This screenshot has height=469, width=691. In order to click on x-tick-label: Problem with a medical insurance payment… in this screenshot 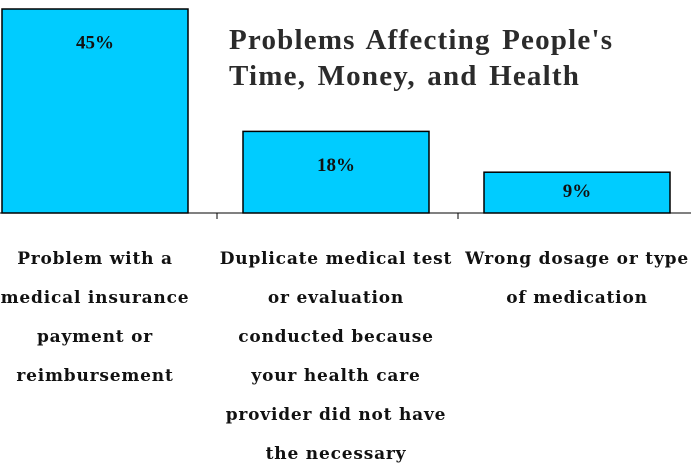, I will do `click(95, 317)`.